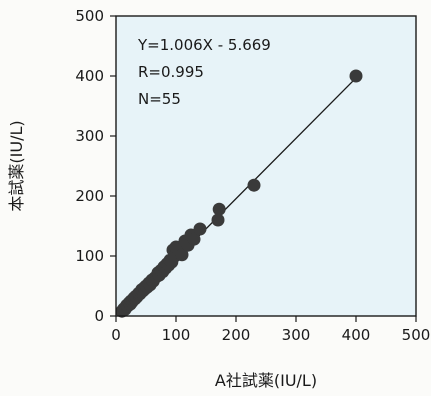  What do you see at coordinates (89, 16) in the screenshot?
I see `y-tick-label: 500` at bounding box center [89, 16].